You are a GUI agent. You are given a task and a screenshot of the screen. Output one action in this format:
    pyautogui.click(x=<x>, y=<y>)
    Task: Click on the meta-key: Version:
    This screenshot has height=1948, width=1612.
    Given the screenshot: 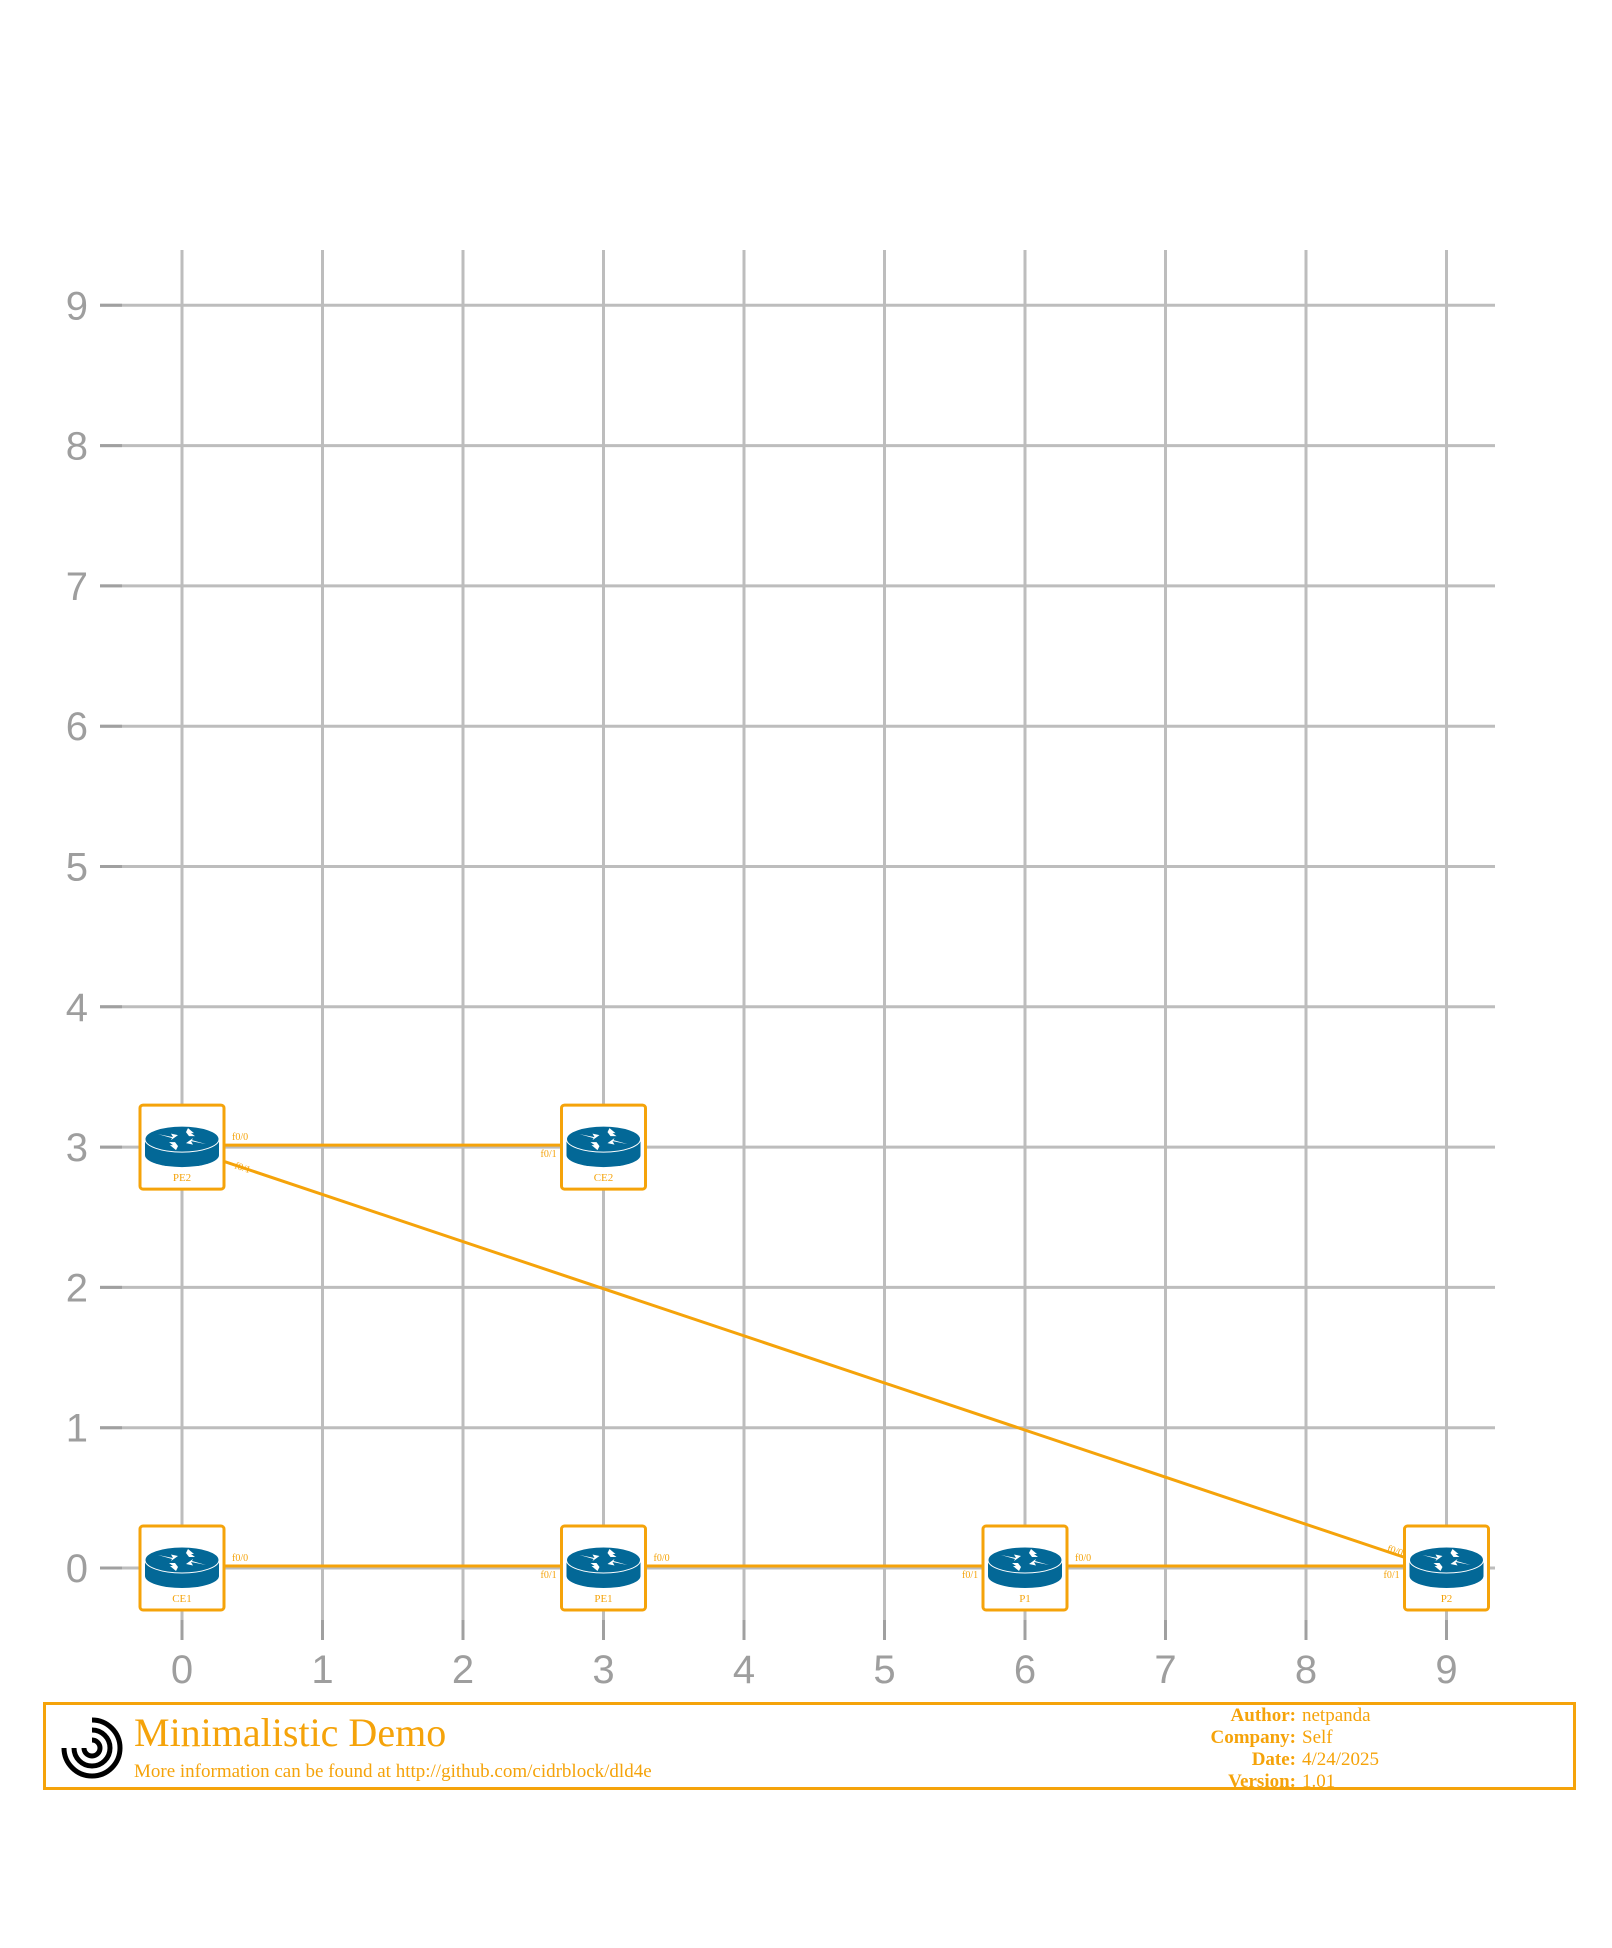 What is the action you would take?
    pyautogui.click(x=1262, y=1781)
    